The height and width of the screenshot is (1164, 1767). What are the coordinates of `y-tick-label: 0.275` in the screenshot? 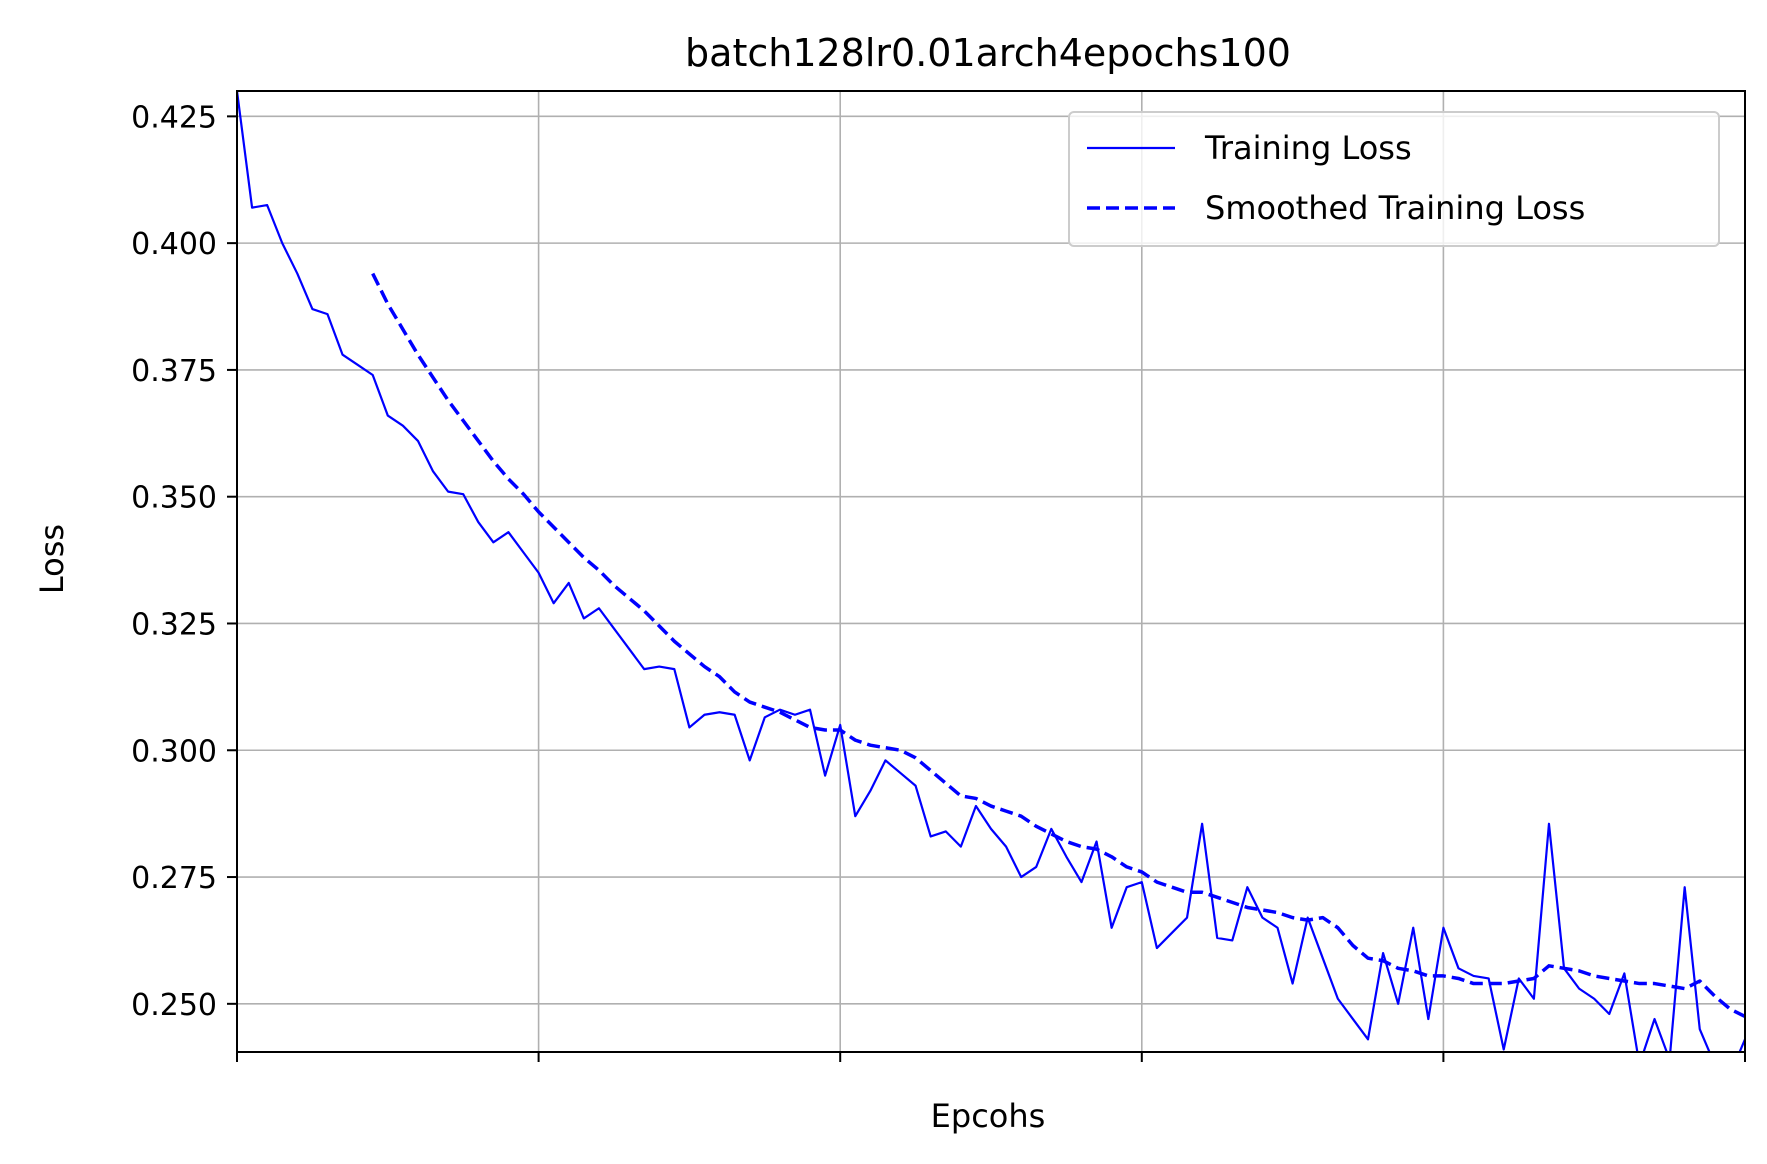 It's located at (174, 878).